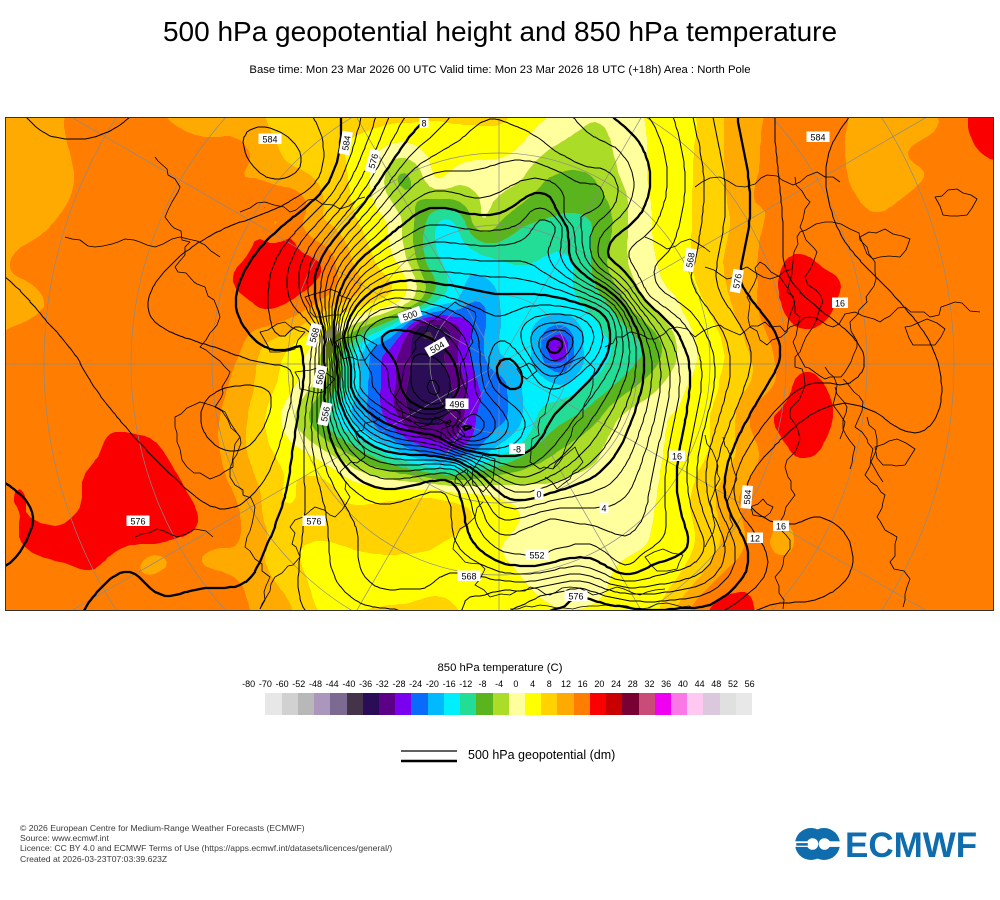  What do you see at coordinates (603, 509) in the screenshot?
I see `svg-text: 4` at bounding box center [603, 509].